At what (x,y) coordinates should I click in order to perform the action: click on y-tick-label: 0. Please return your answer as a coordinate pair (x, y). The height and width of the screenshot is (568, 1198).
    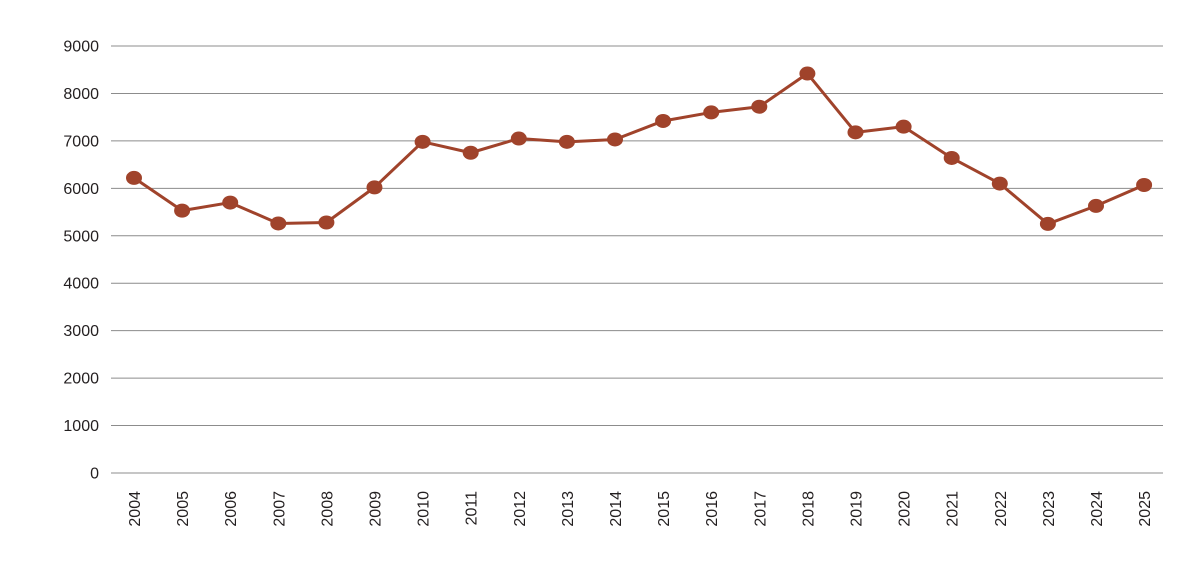
    Looking at the image, I should click on (94, 474).